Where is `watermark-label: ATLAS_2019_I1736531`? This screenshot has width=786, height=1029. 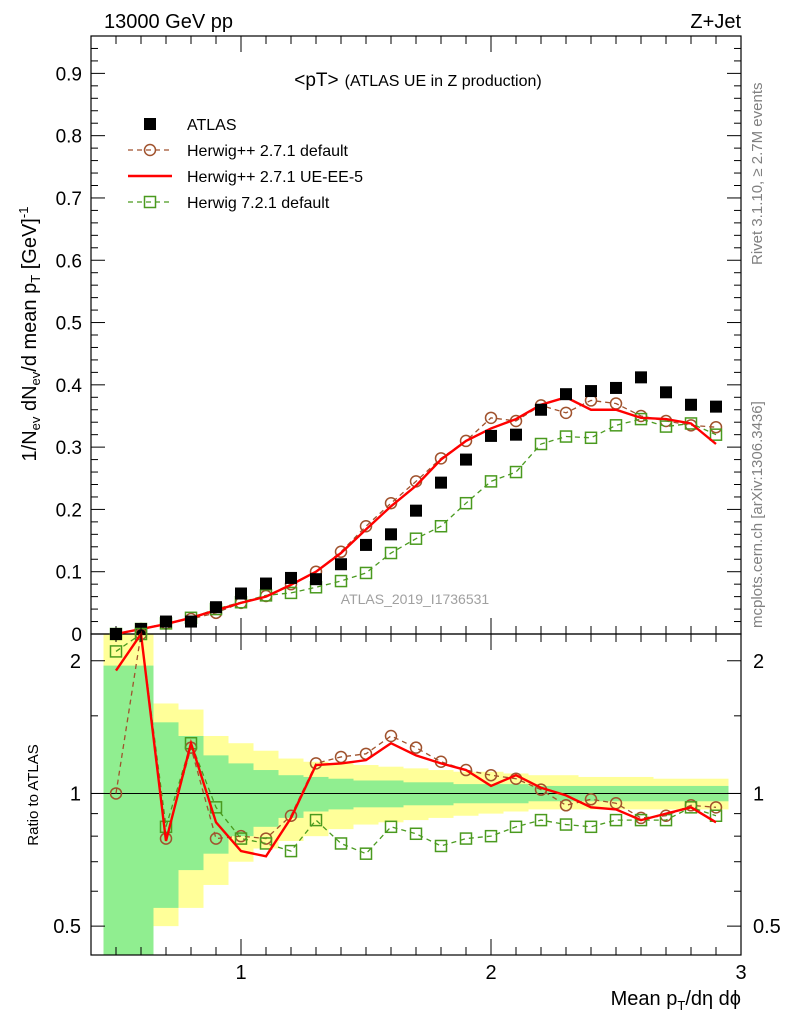
watermark-label: ATLAS_2019_I1736531 is located at coordinates (415, 599).